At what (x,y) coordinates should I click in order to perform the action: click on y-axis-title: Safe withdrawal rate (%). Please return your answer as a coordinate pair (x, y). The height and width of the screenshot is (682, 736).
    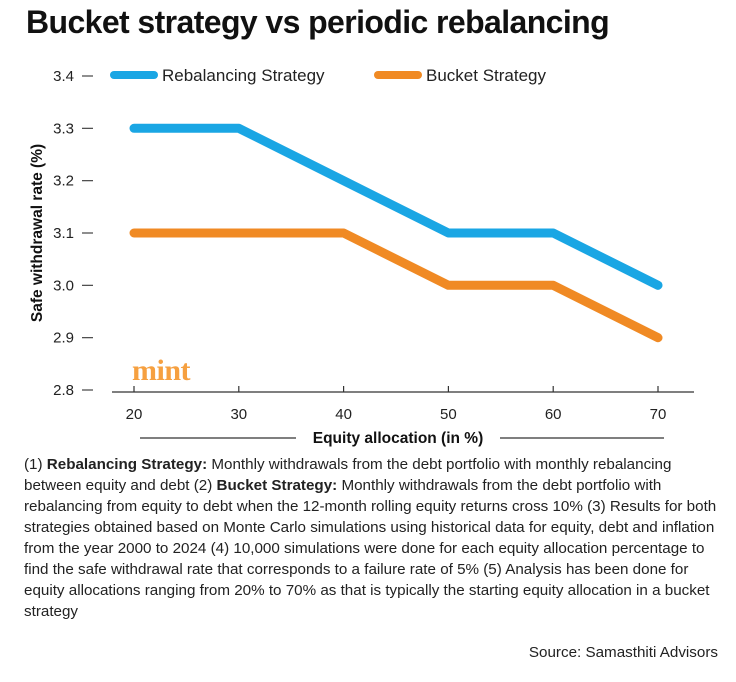
    Looking at the image, I should click on (37, 233).